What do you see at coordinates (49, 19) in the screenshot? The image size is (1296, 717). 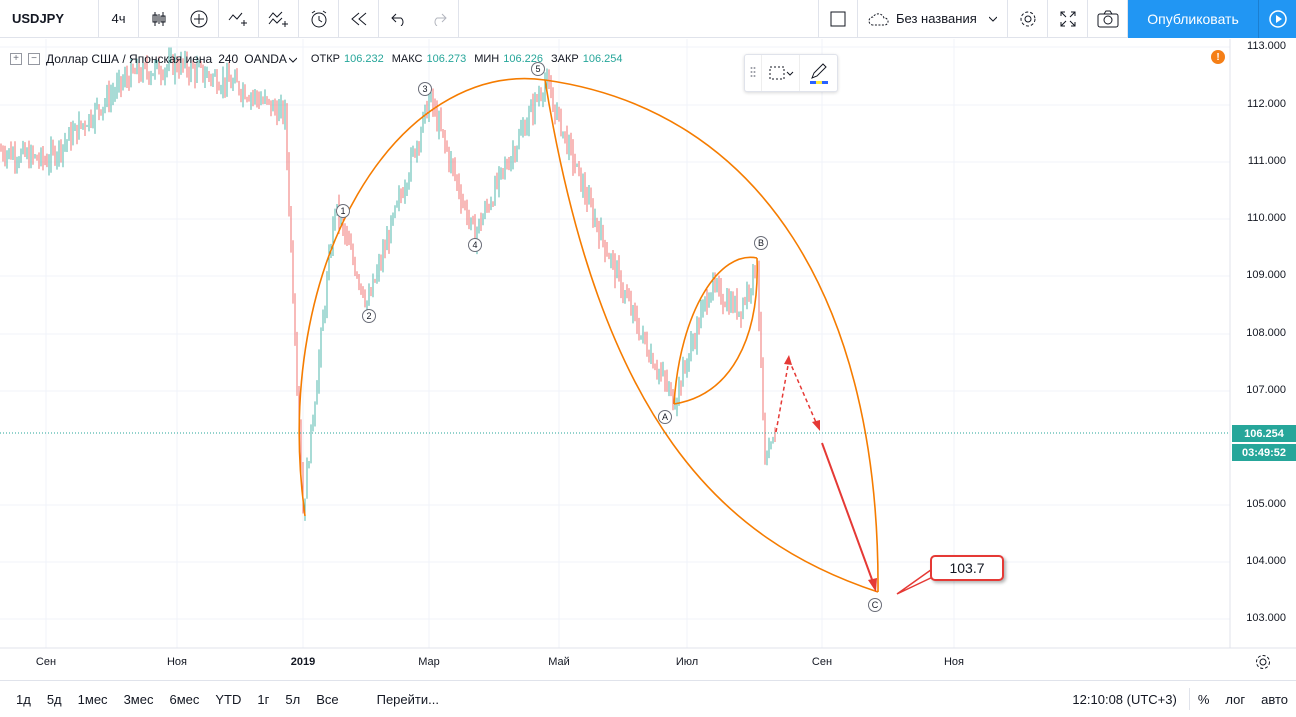 I see `symbol-search-button: USDJPY` at bounding box center [49, 19].